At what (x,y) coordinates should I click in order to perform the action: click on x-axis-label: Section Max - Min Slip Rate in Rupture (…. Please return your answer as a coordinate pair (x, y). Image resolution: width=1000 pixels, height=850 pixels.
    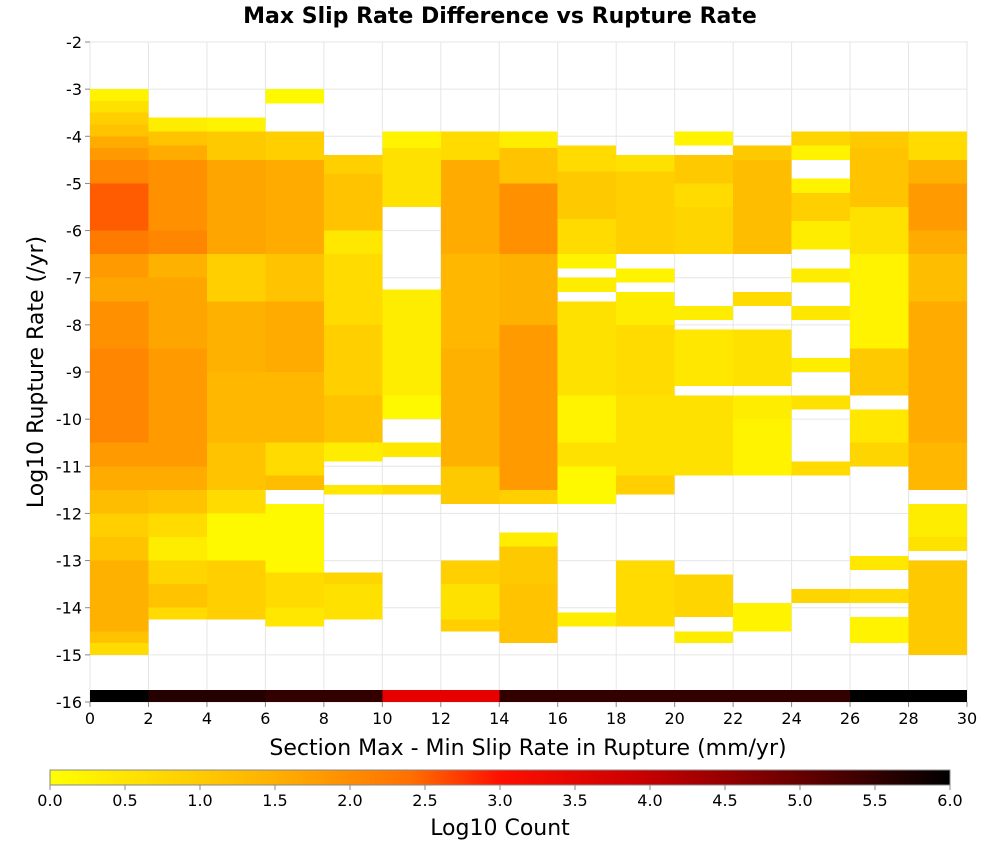
    Looking at the image, I should click on (527, 748).